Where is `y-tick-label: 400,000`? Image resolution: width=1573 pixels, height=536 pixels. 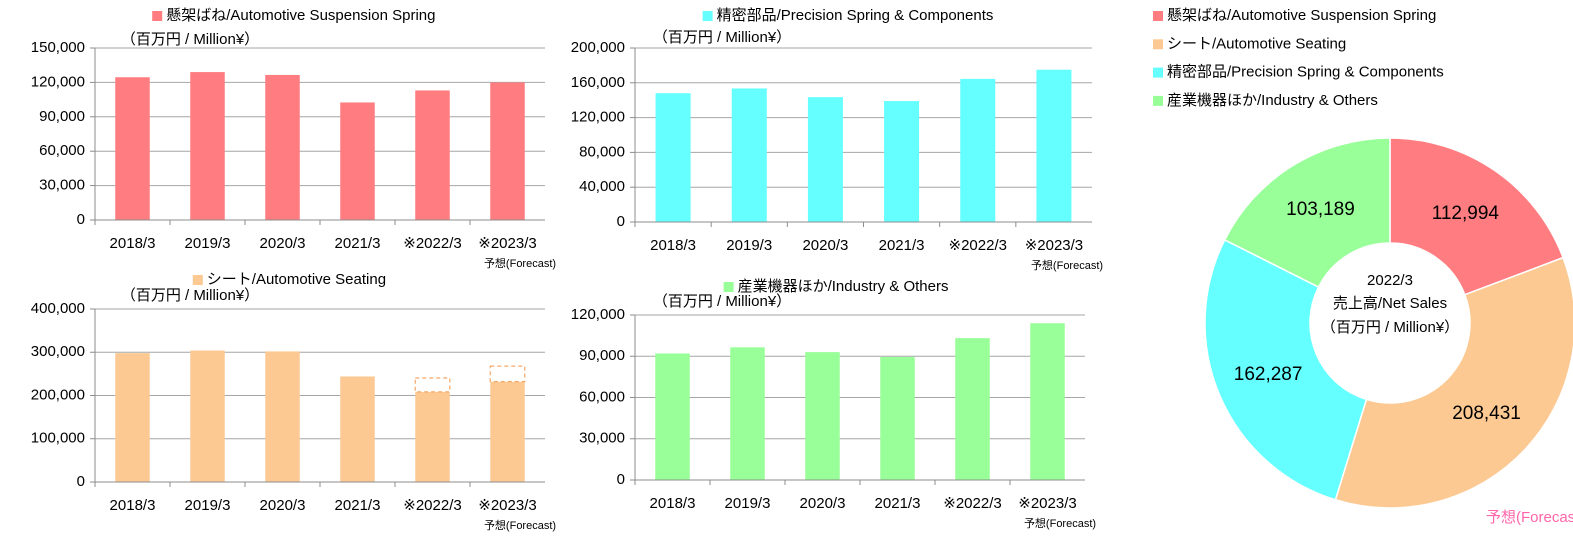
y-tick-label: 400,000 is located at coordinates (58, 308).